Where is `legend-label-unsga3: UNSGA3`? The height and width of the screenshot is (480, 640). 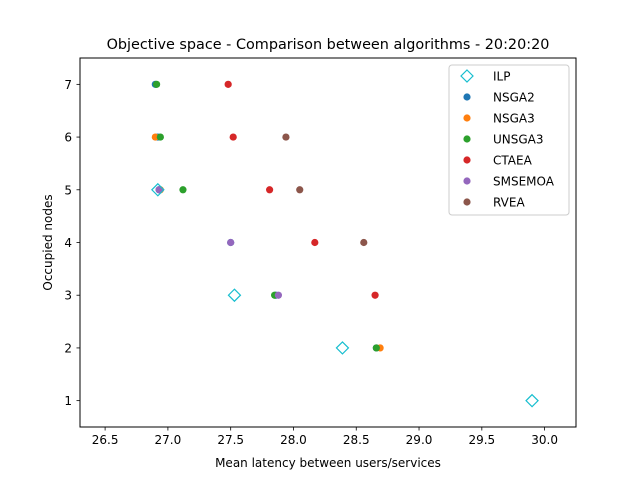 legend-label-unsga3: UNSGA3 is located at coordinates (518, 140).